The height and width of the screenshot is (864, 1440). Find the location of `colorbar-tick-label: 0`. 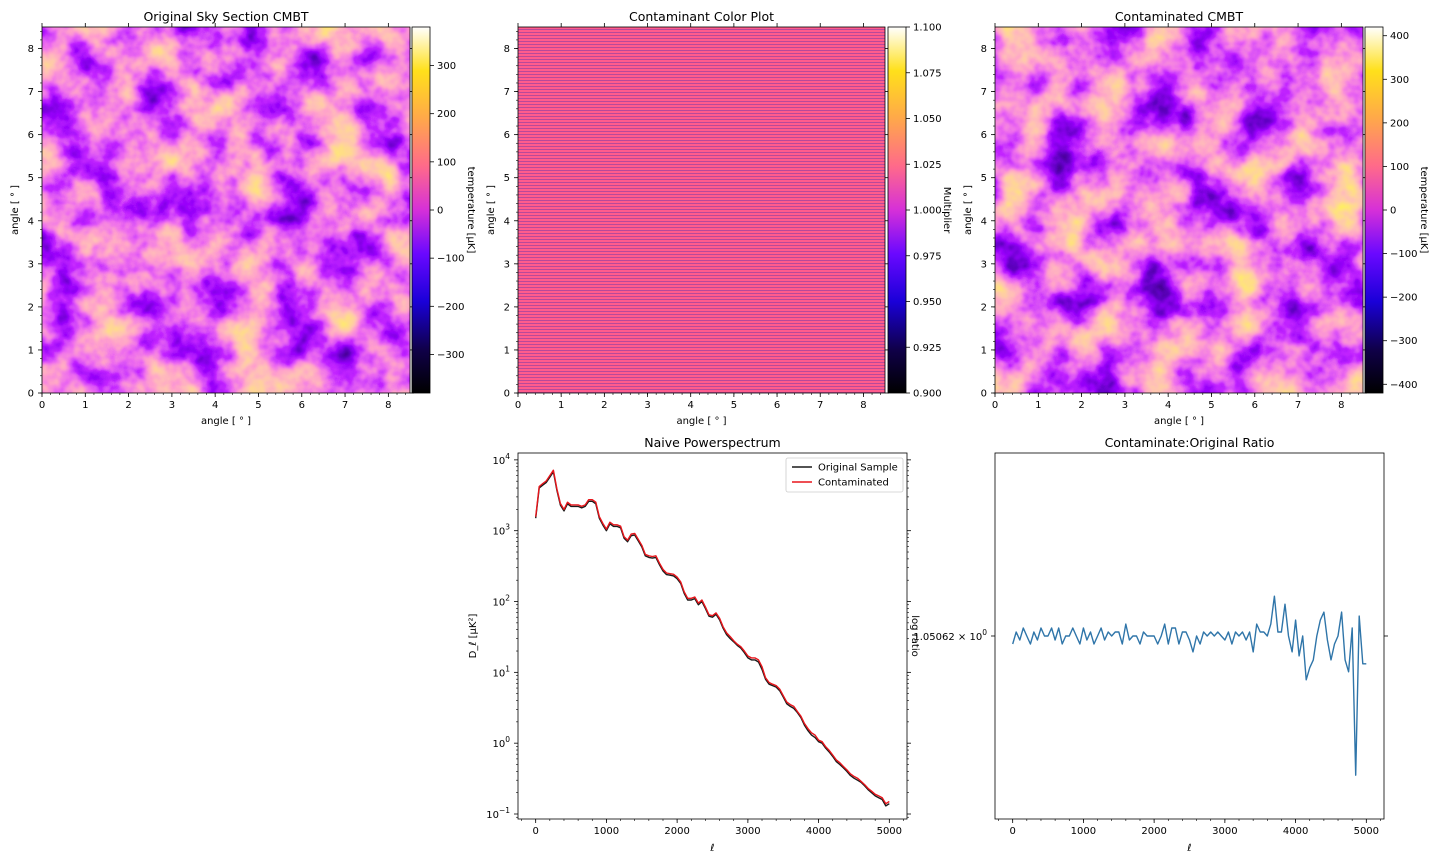

colorbar-tick-label: 0 is located at coordinates (1393, 211).